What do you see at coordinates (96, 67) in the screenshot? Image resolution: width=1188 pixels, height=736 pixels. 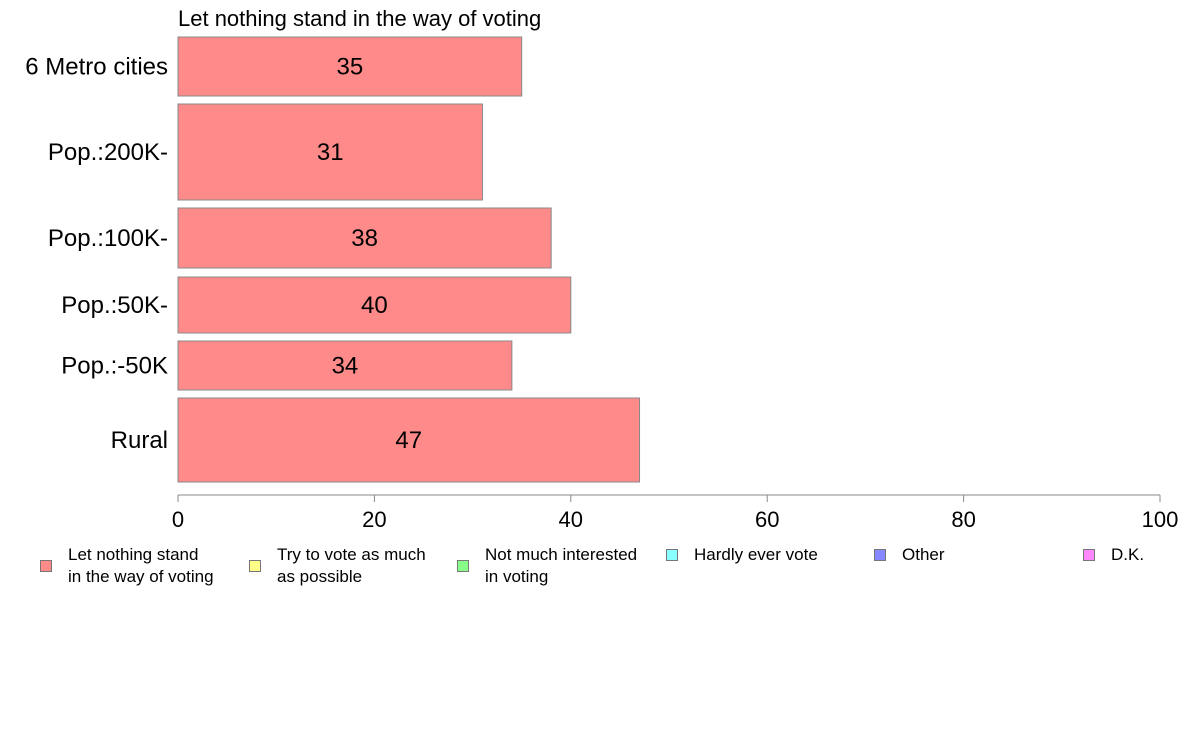 I see `category-label: 6 Metro cities` at bounding box center [96, 67].